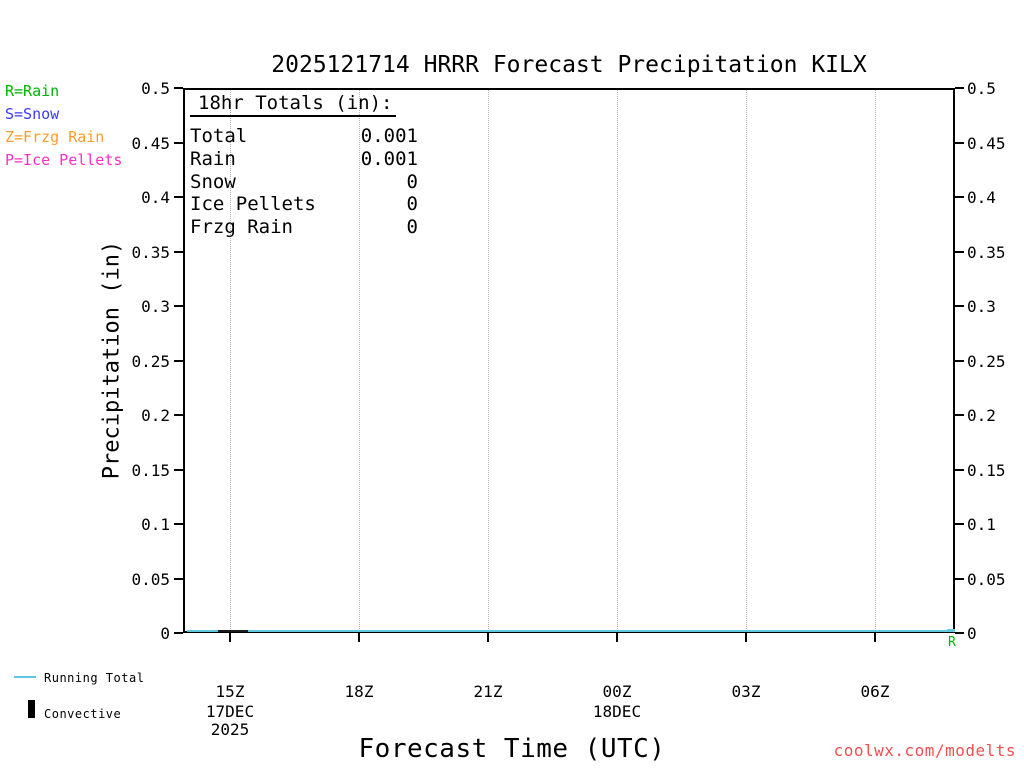 This screenshot has width=1024, height=768. What do you see at coordinates (875, 691) in the screenshot?
I see `x-tick-label: 06Z` at bounding box center [875, 691].